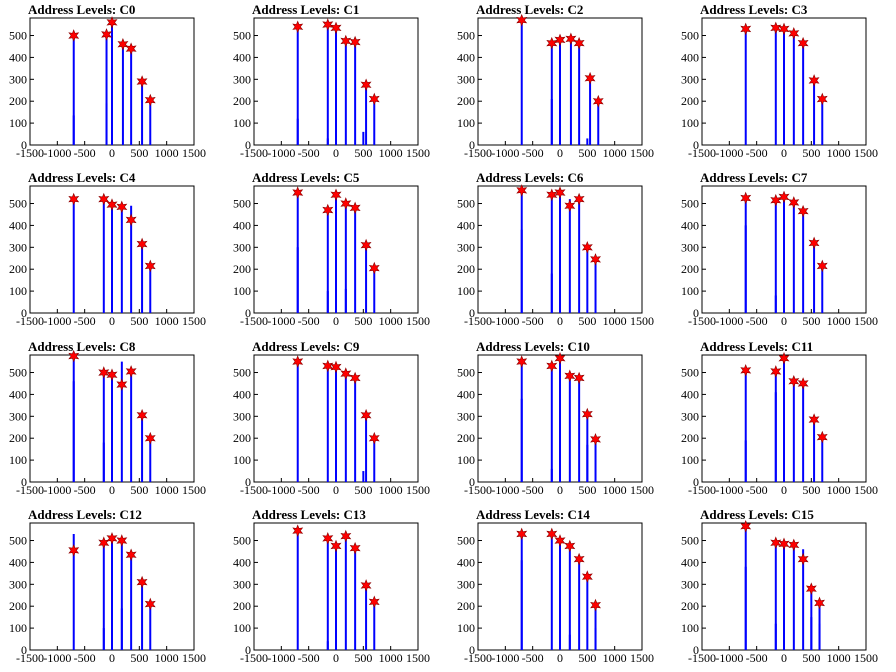 The height and width of the screenshot is (672, 896). What do you see at coordinates (85, 514) in the screenshot?
I see `chart-title: Address Levels: C12` at bounding box center [85, 514].